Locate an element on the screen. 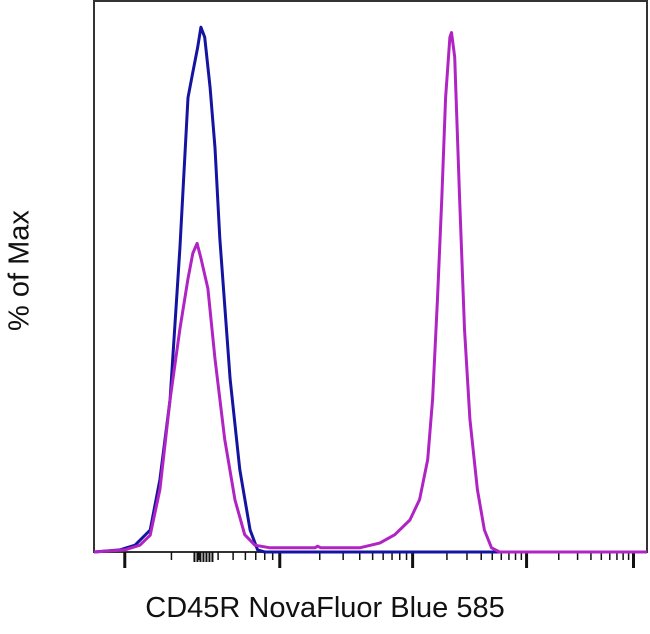  x-axis-ticks is located at coordinates (379, 560).